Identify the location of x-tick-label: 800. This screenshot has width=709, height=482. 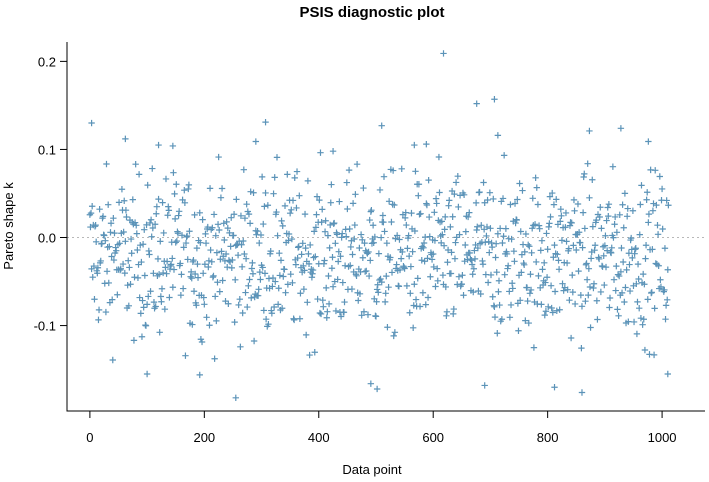
(548, 437).